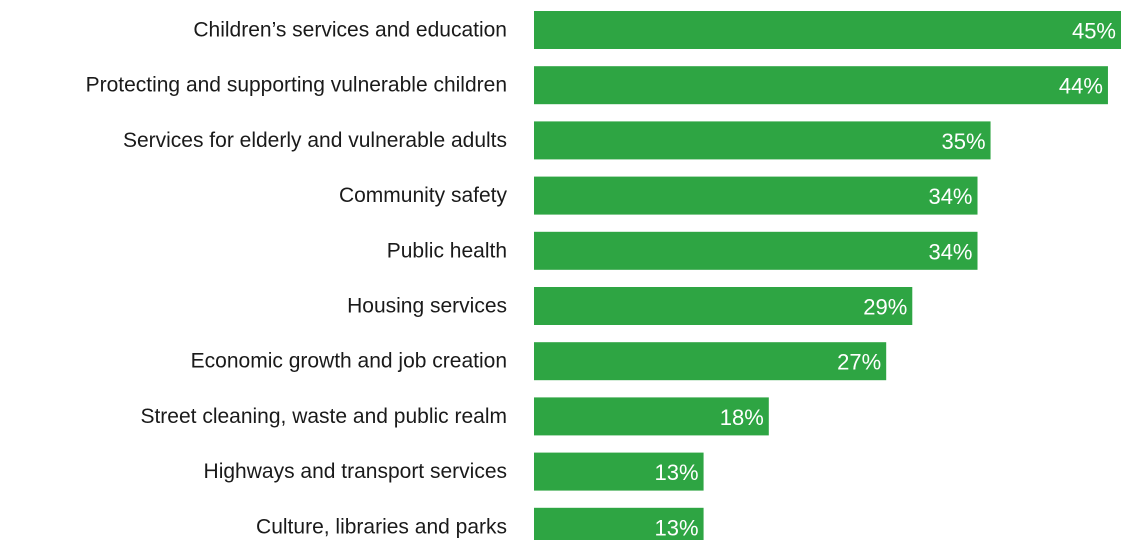  What do you see at coordinates (381, 526) in the screenshot?
I see `category-label: Culture, libraries and parks` at bounding box center [381, 526].